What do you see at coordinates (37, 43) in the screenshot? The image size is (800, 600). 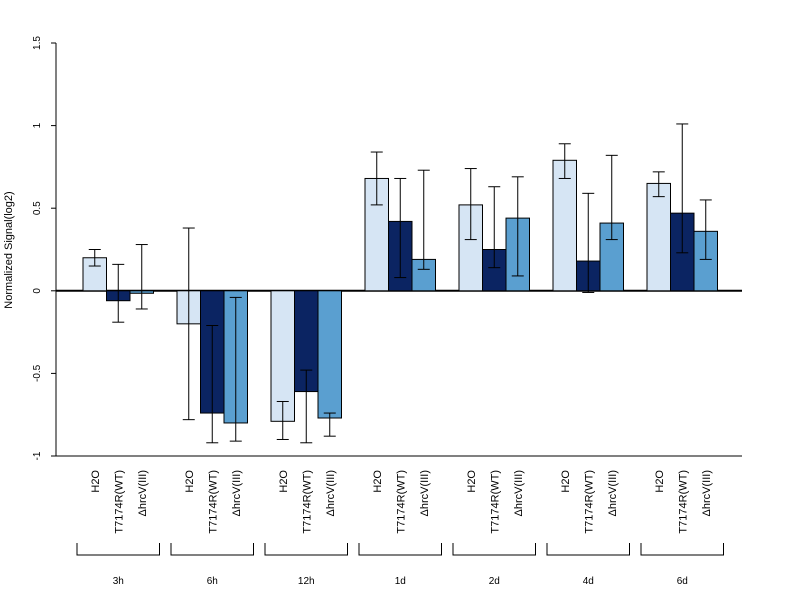 I see `y-tick-label: 1.5` at bounding box center [37, 43].